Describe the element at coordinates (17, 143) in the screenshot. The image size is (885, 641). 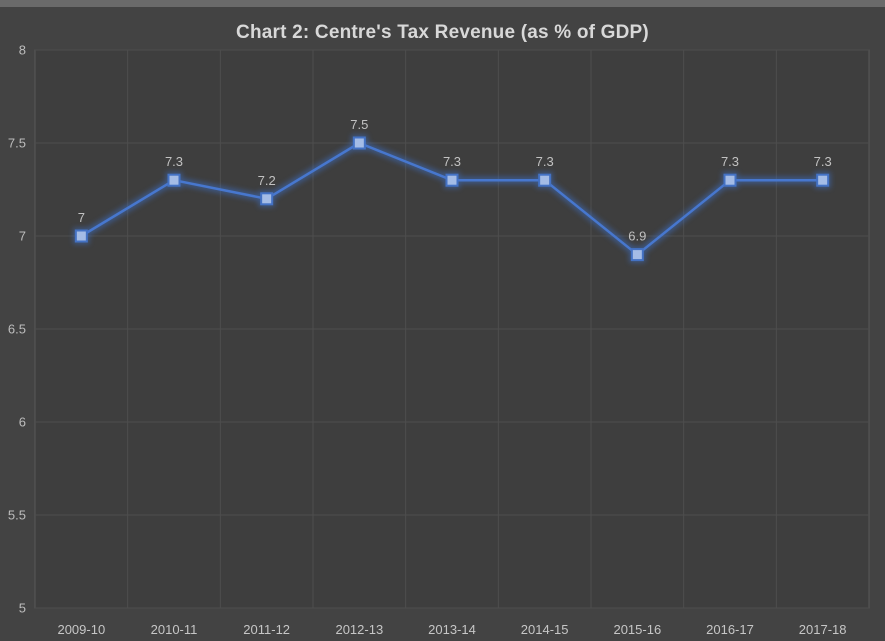
I see `y-axis-tick-label: 7.5` at that location.